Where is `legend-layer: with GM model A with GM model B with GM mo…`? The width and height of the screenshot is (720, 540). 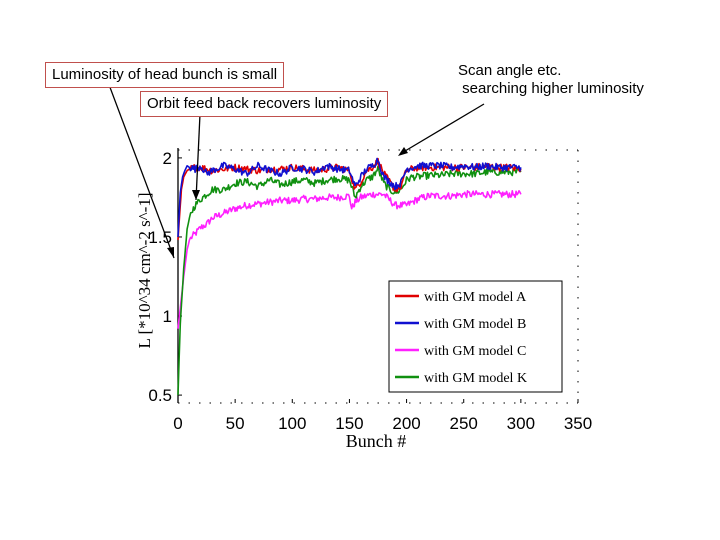 legend-layer: with GM model A with GM model B with GM mo… is located at coordinates (475, 336).